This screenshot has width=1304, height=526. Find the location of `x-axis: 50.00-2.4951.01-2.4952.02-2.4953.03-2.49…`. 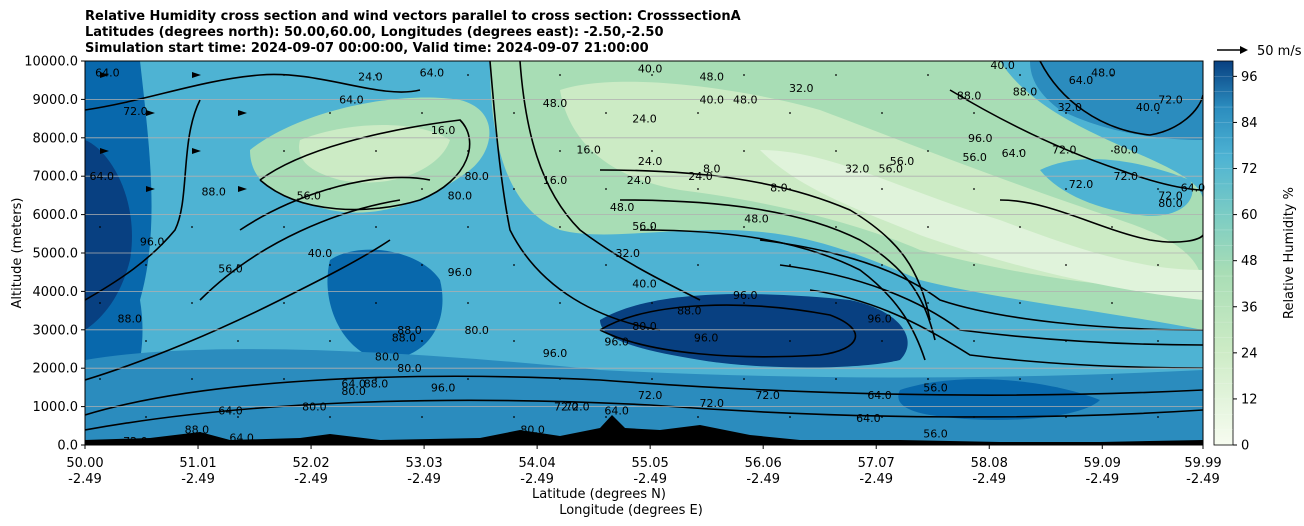

x-axis: 50.00-2.4951.01-2.4952.02-2.4953.03-2.49… is located at coordinates (644, 466).